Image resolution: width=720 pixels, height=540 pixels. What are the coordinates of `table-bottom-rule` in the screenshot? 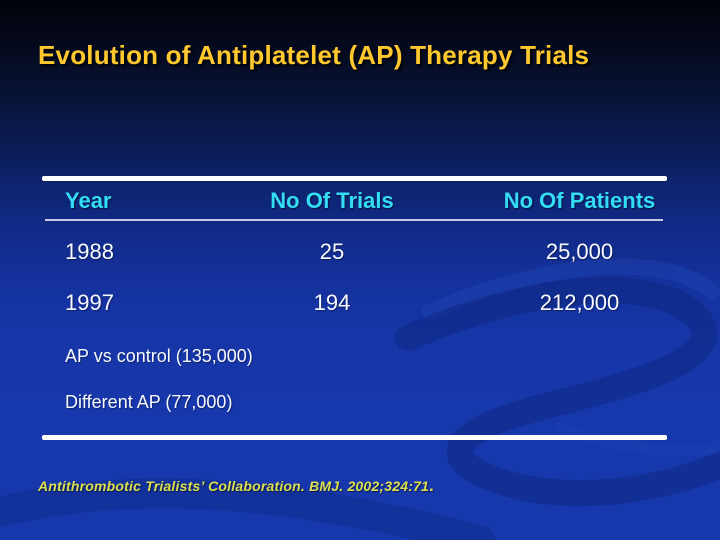 It's located at (354, 437).